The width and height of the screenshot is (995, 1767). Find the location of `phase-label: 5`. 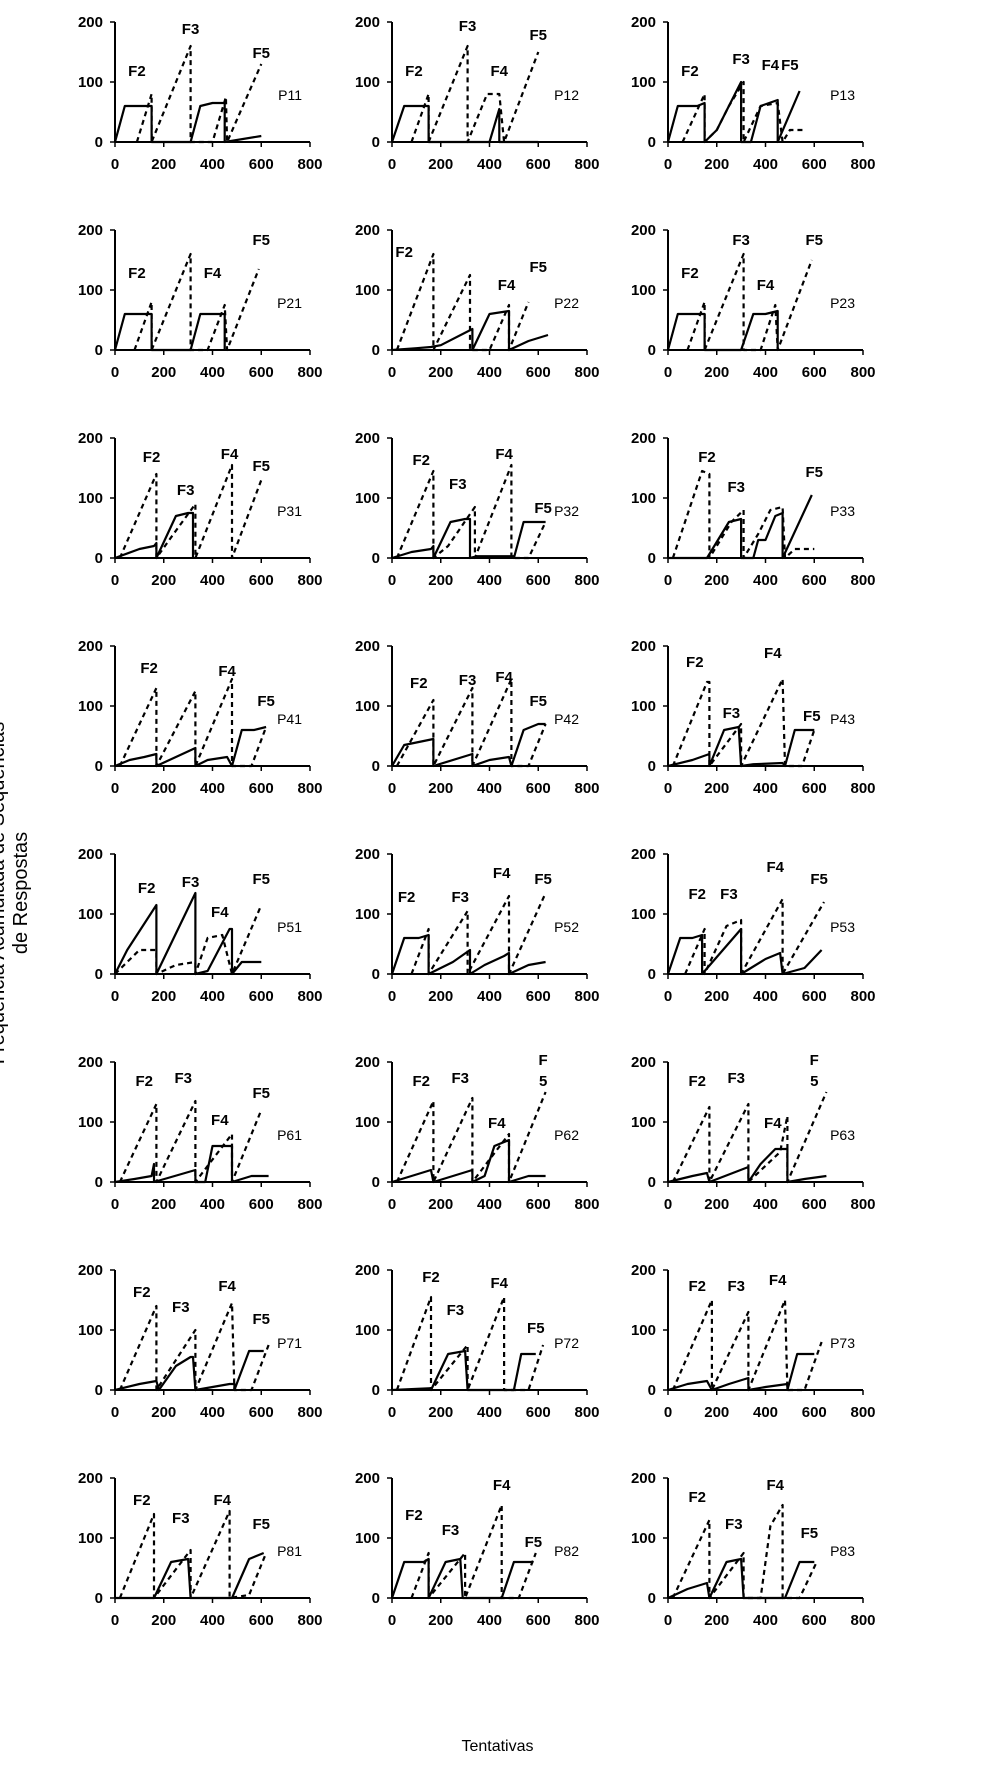

phase-label: 5 is located at coordinates (814, 1081).